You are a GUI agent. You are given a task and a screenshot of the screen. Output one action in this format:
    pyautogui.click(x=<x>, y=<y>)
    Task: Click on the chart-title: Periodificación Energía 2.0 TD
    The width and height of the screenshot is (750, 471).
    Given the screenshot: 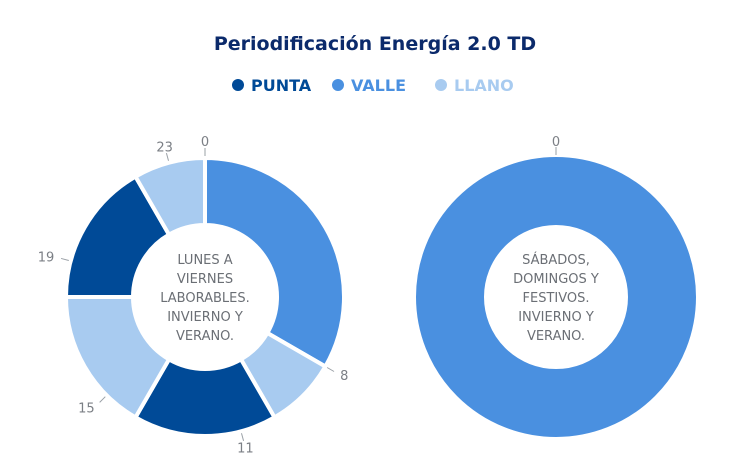 What is the action you would take?
    pyautogui.click(x=375, y=44)
    